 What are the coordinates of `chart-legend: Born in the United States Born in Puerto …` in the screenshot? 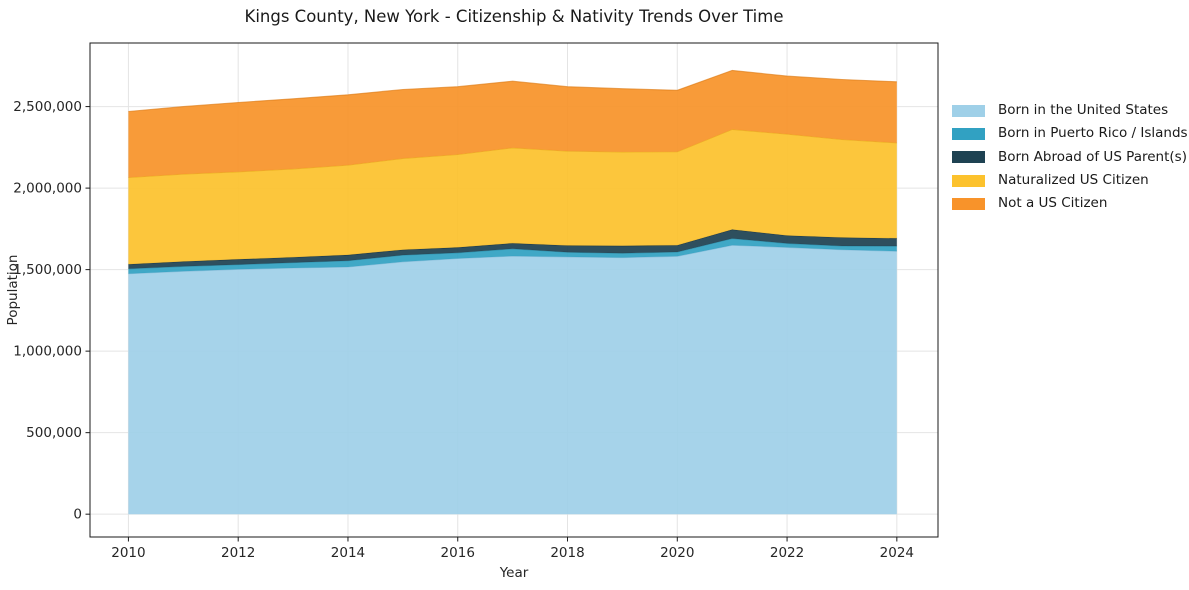 It's located at (1070, 156).